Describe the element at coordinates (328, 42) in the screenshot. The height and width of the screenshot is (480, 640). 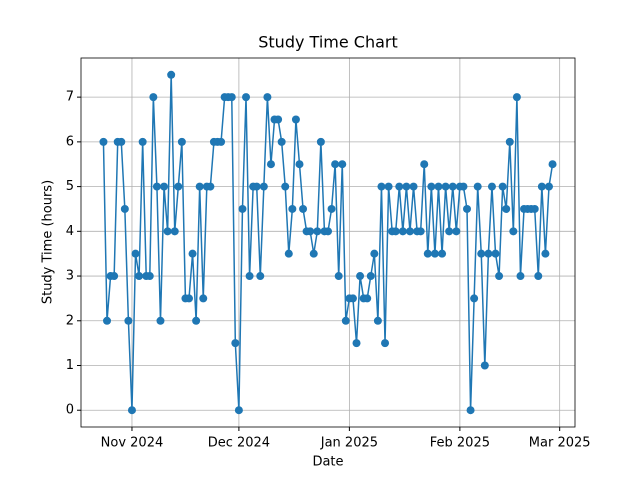
I see `chart-title: Study Time Chart` at that location.